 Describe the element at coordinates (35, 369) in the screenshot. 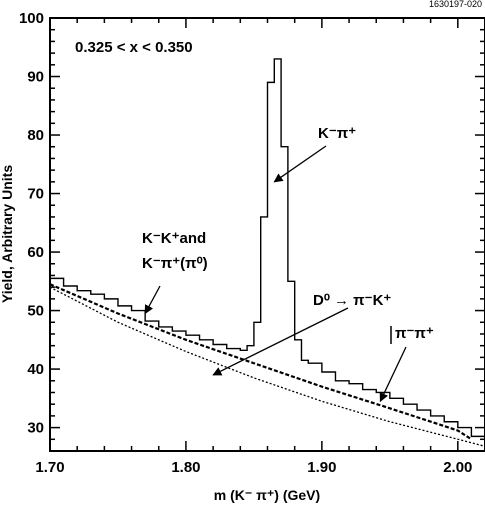

I see `y-tick-label: 40` at that location.